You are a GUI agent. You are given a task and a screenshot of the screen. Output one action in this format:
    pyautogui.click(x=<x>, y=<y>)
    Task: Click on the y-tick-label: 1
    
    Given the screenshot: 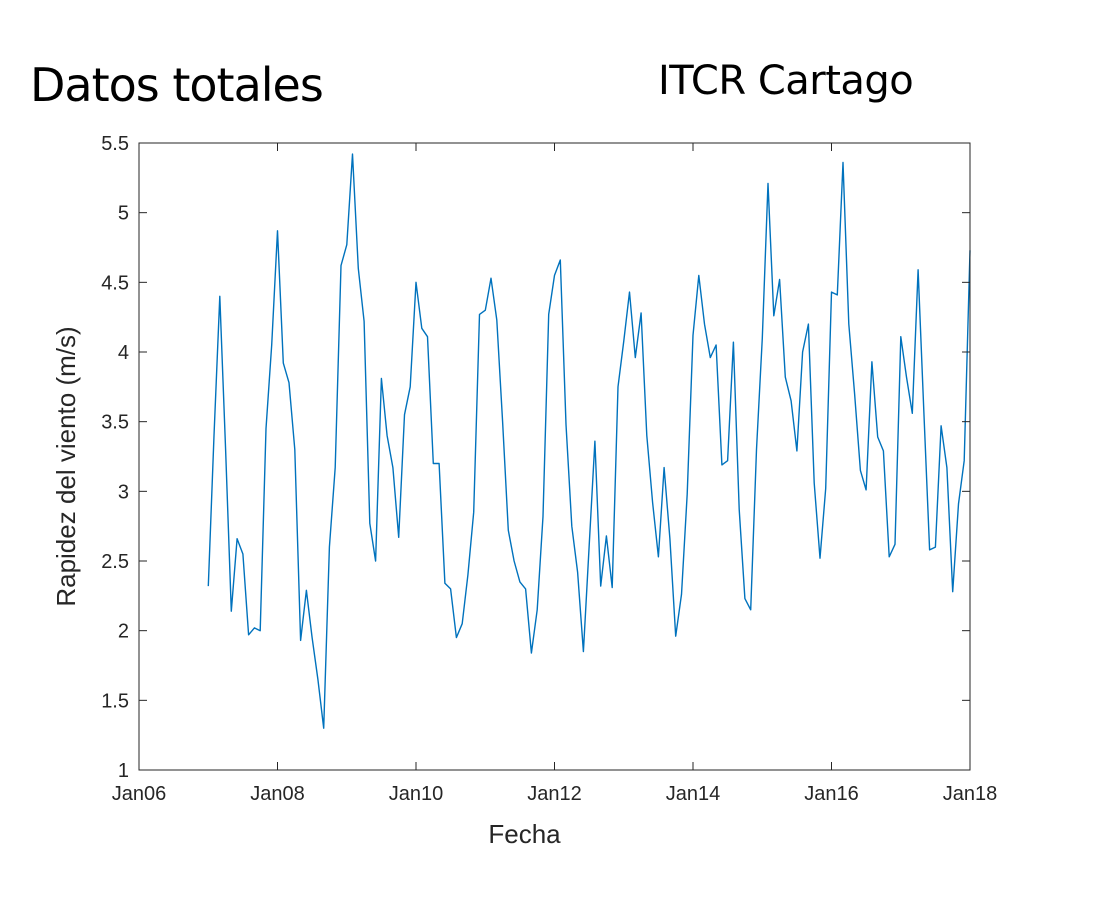 What is the action you would take?
    pyautogui.click(x=123, y=771)
    